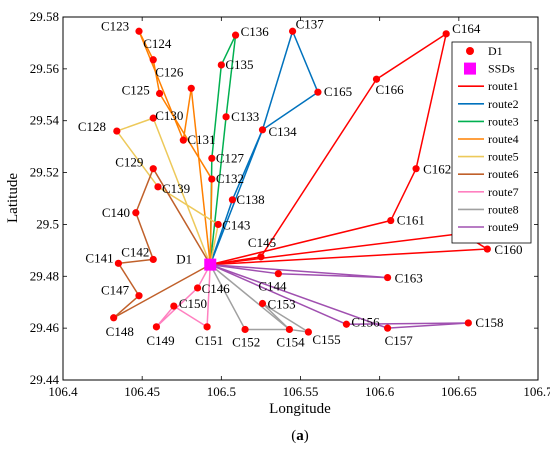  What do you see at coordinates (117, 131) in the screenshot?
I see `customer-point-c128` at bounding box center [117, 131].